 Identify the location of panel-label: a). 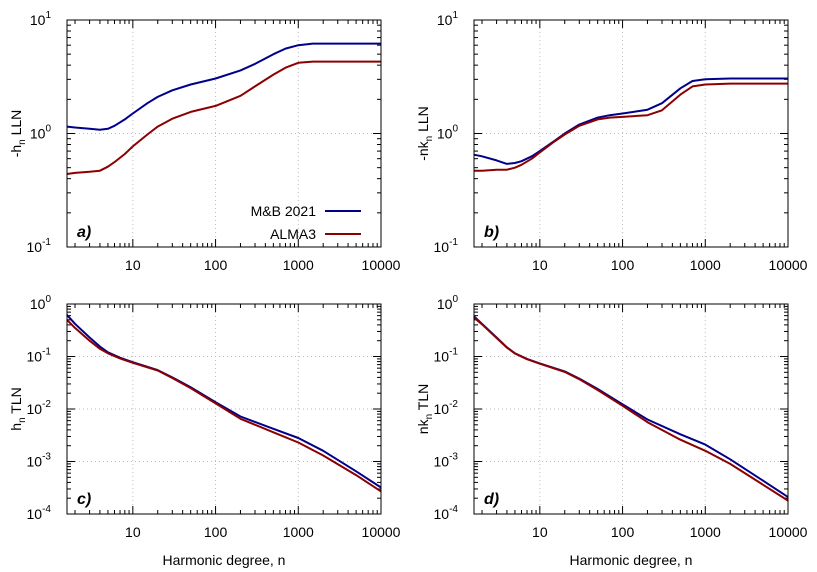
(84, 232).